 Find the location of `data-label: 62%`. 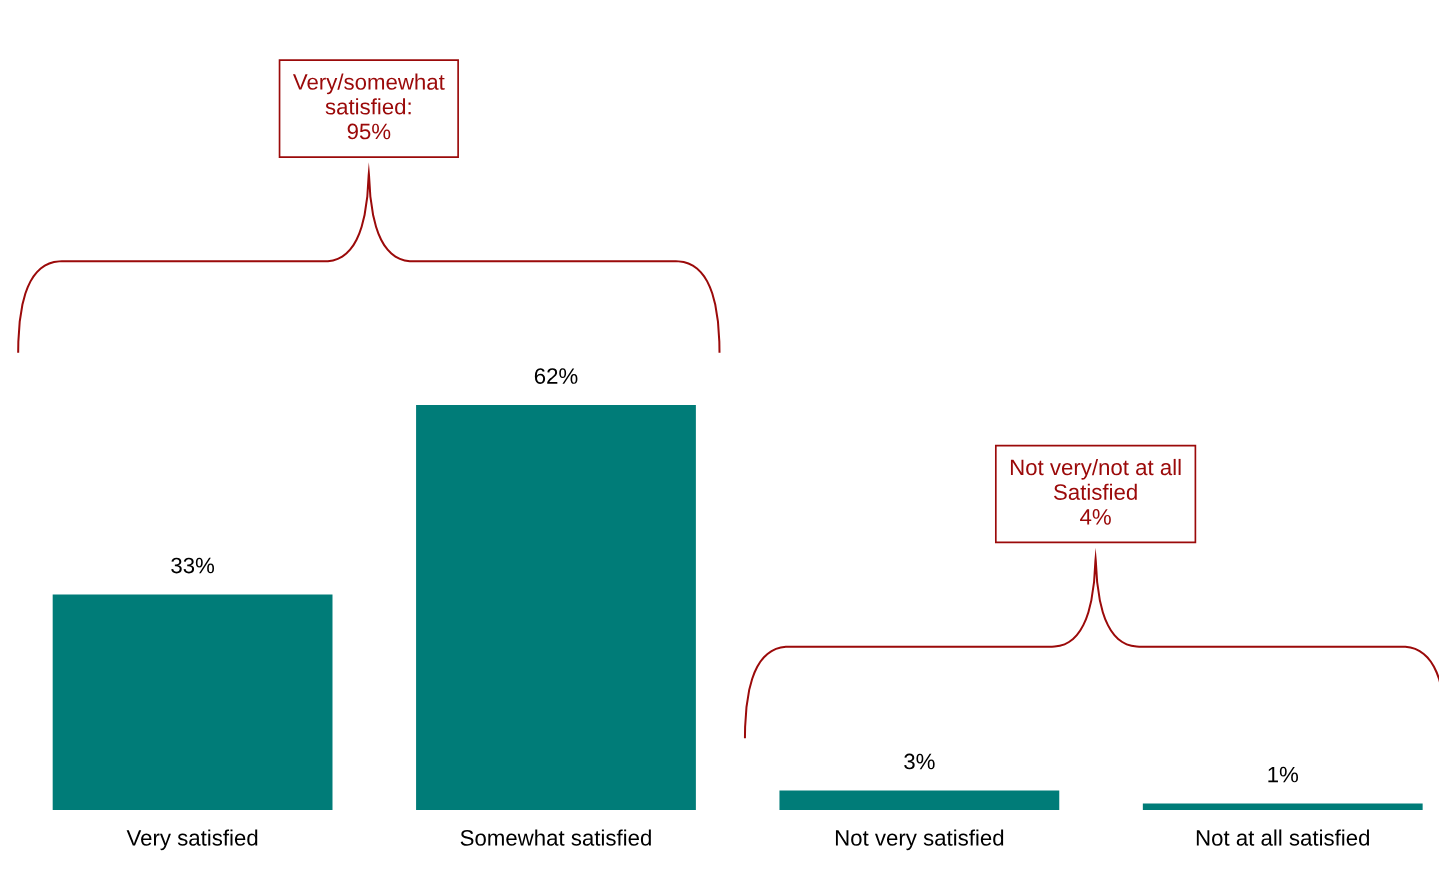

data-label: 62% is located at coordinates (556, 376).